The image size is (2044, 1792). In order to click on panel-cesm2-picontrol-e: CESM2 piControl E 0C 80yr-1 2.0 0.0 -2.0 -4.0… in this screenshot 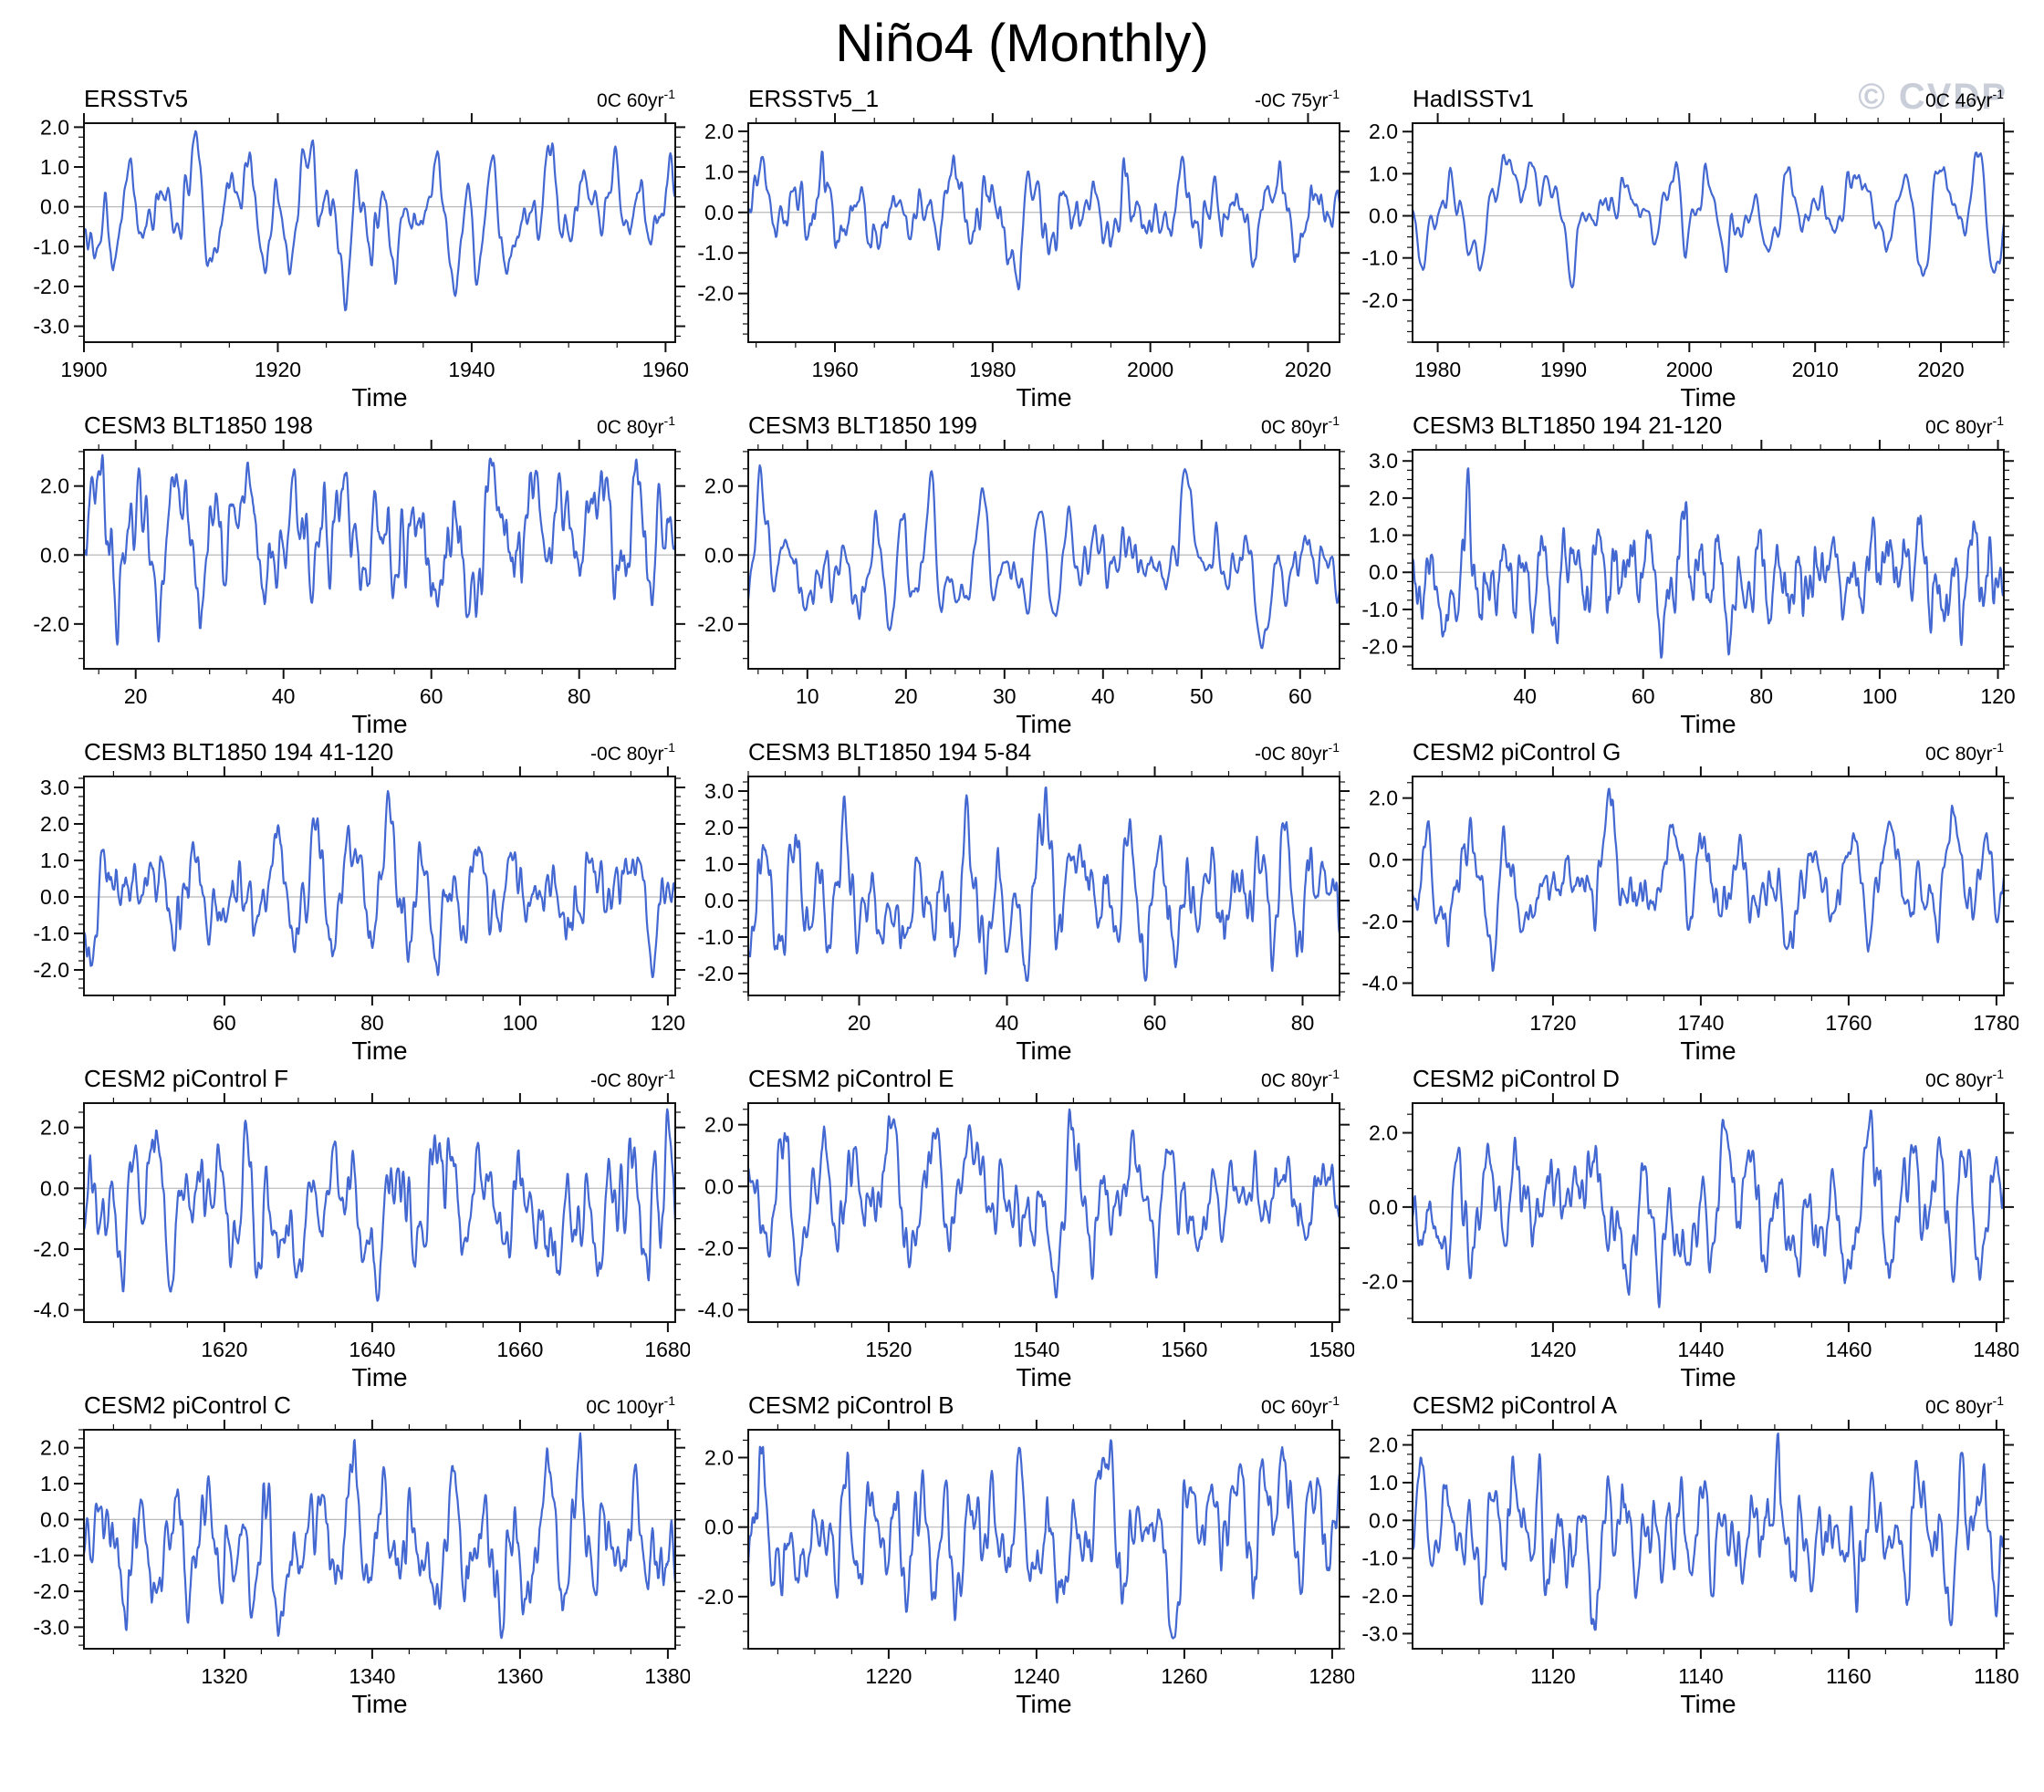, I will do `click(1022, 1226)`.